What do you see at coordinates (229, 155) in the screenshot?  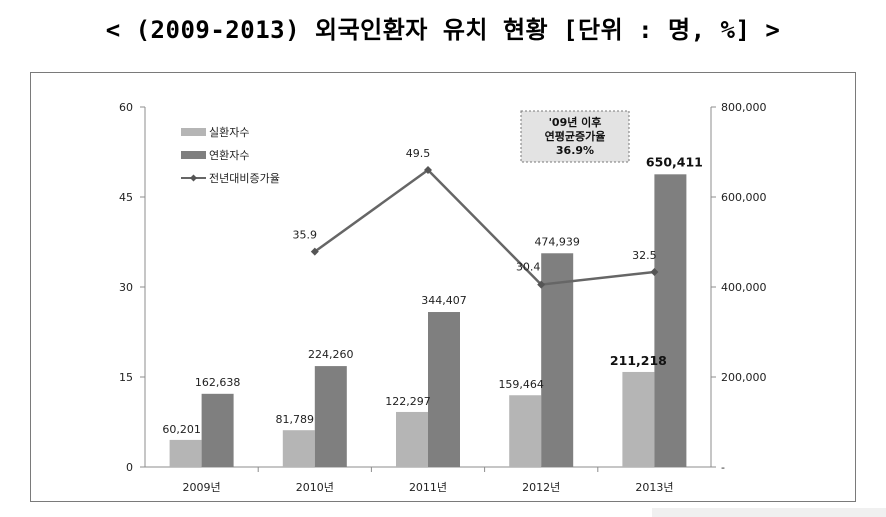 I see `legend-label-total-patients: 연환자수` at bounding box center [229, 155].